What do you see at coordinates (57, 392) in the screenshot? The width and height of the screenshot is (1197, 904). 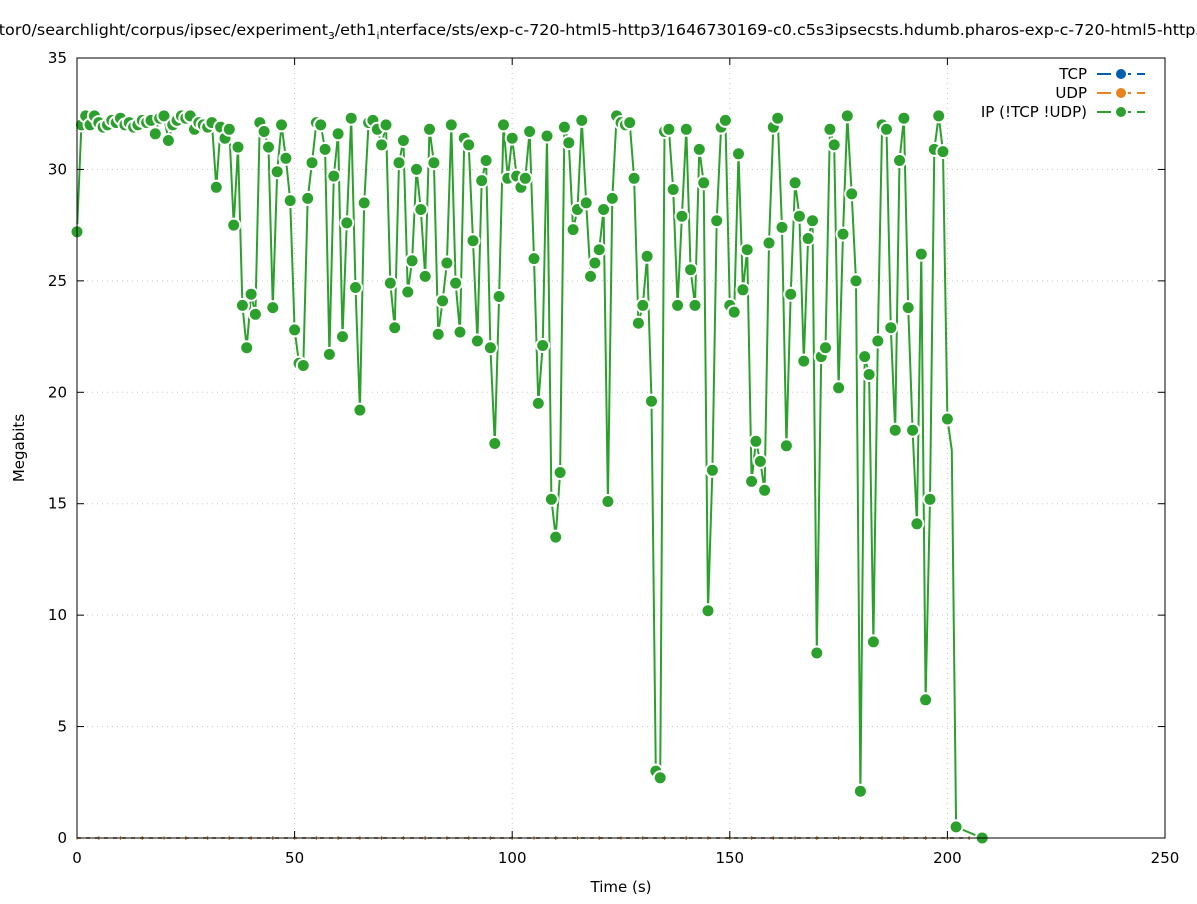 I see `y-tick-label: 20` at bounding box center [57, 392].